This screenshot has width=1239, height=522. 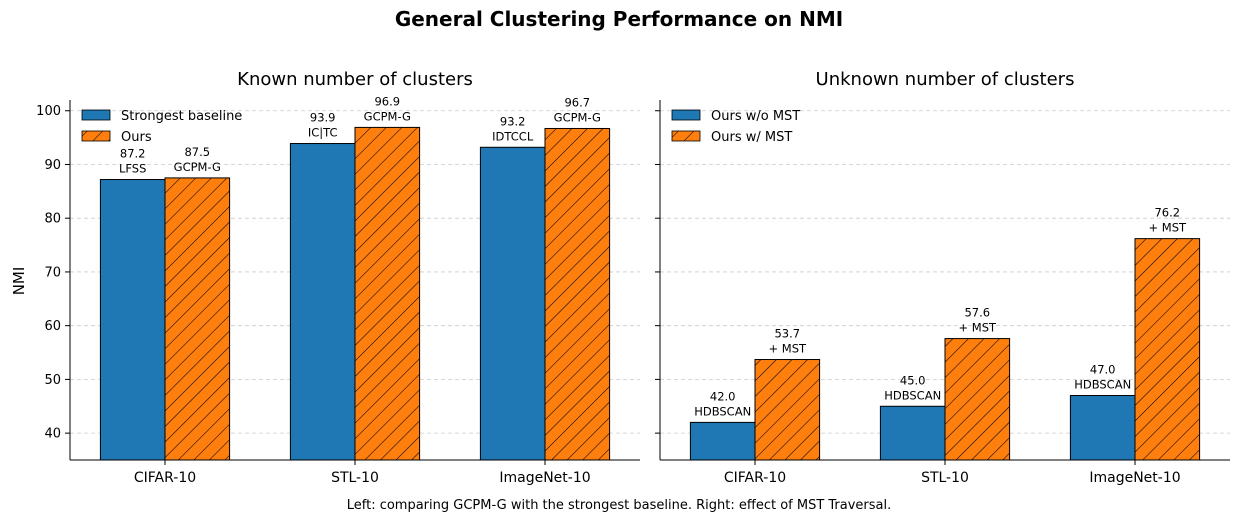 What do you see at coordinates (323, 133) in the screenshot?
I see `bar-method-label: IC|TC` at bounding box center [323, 133].